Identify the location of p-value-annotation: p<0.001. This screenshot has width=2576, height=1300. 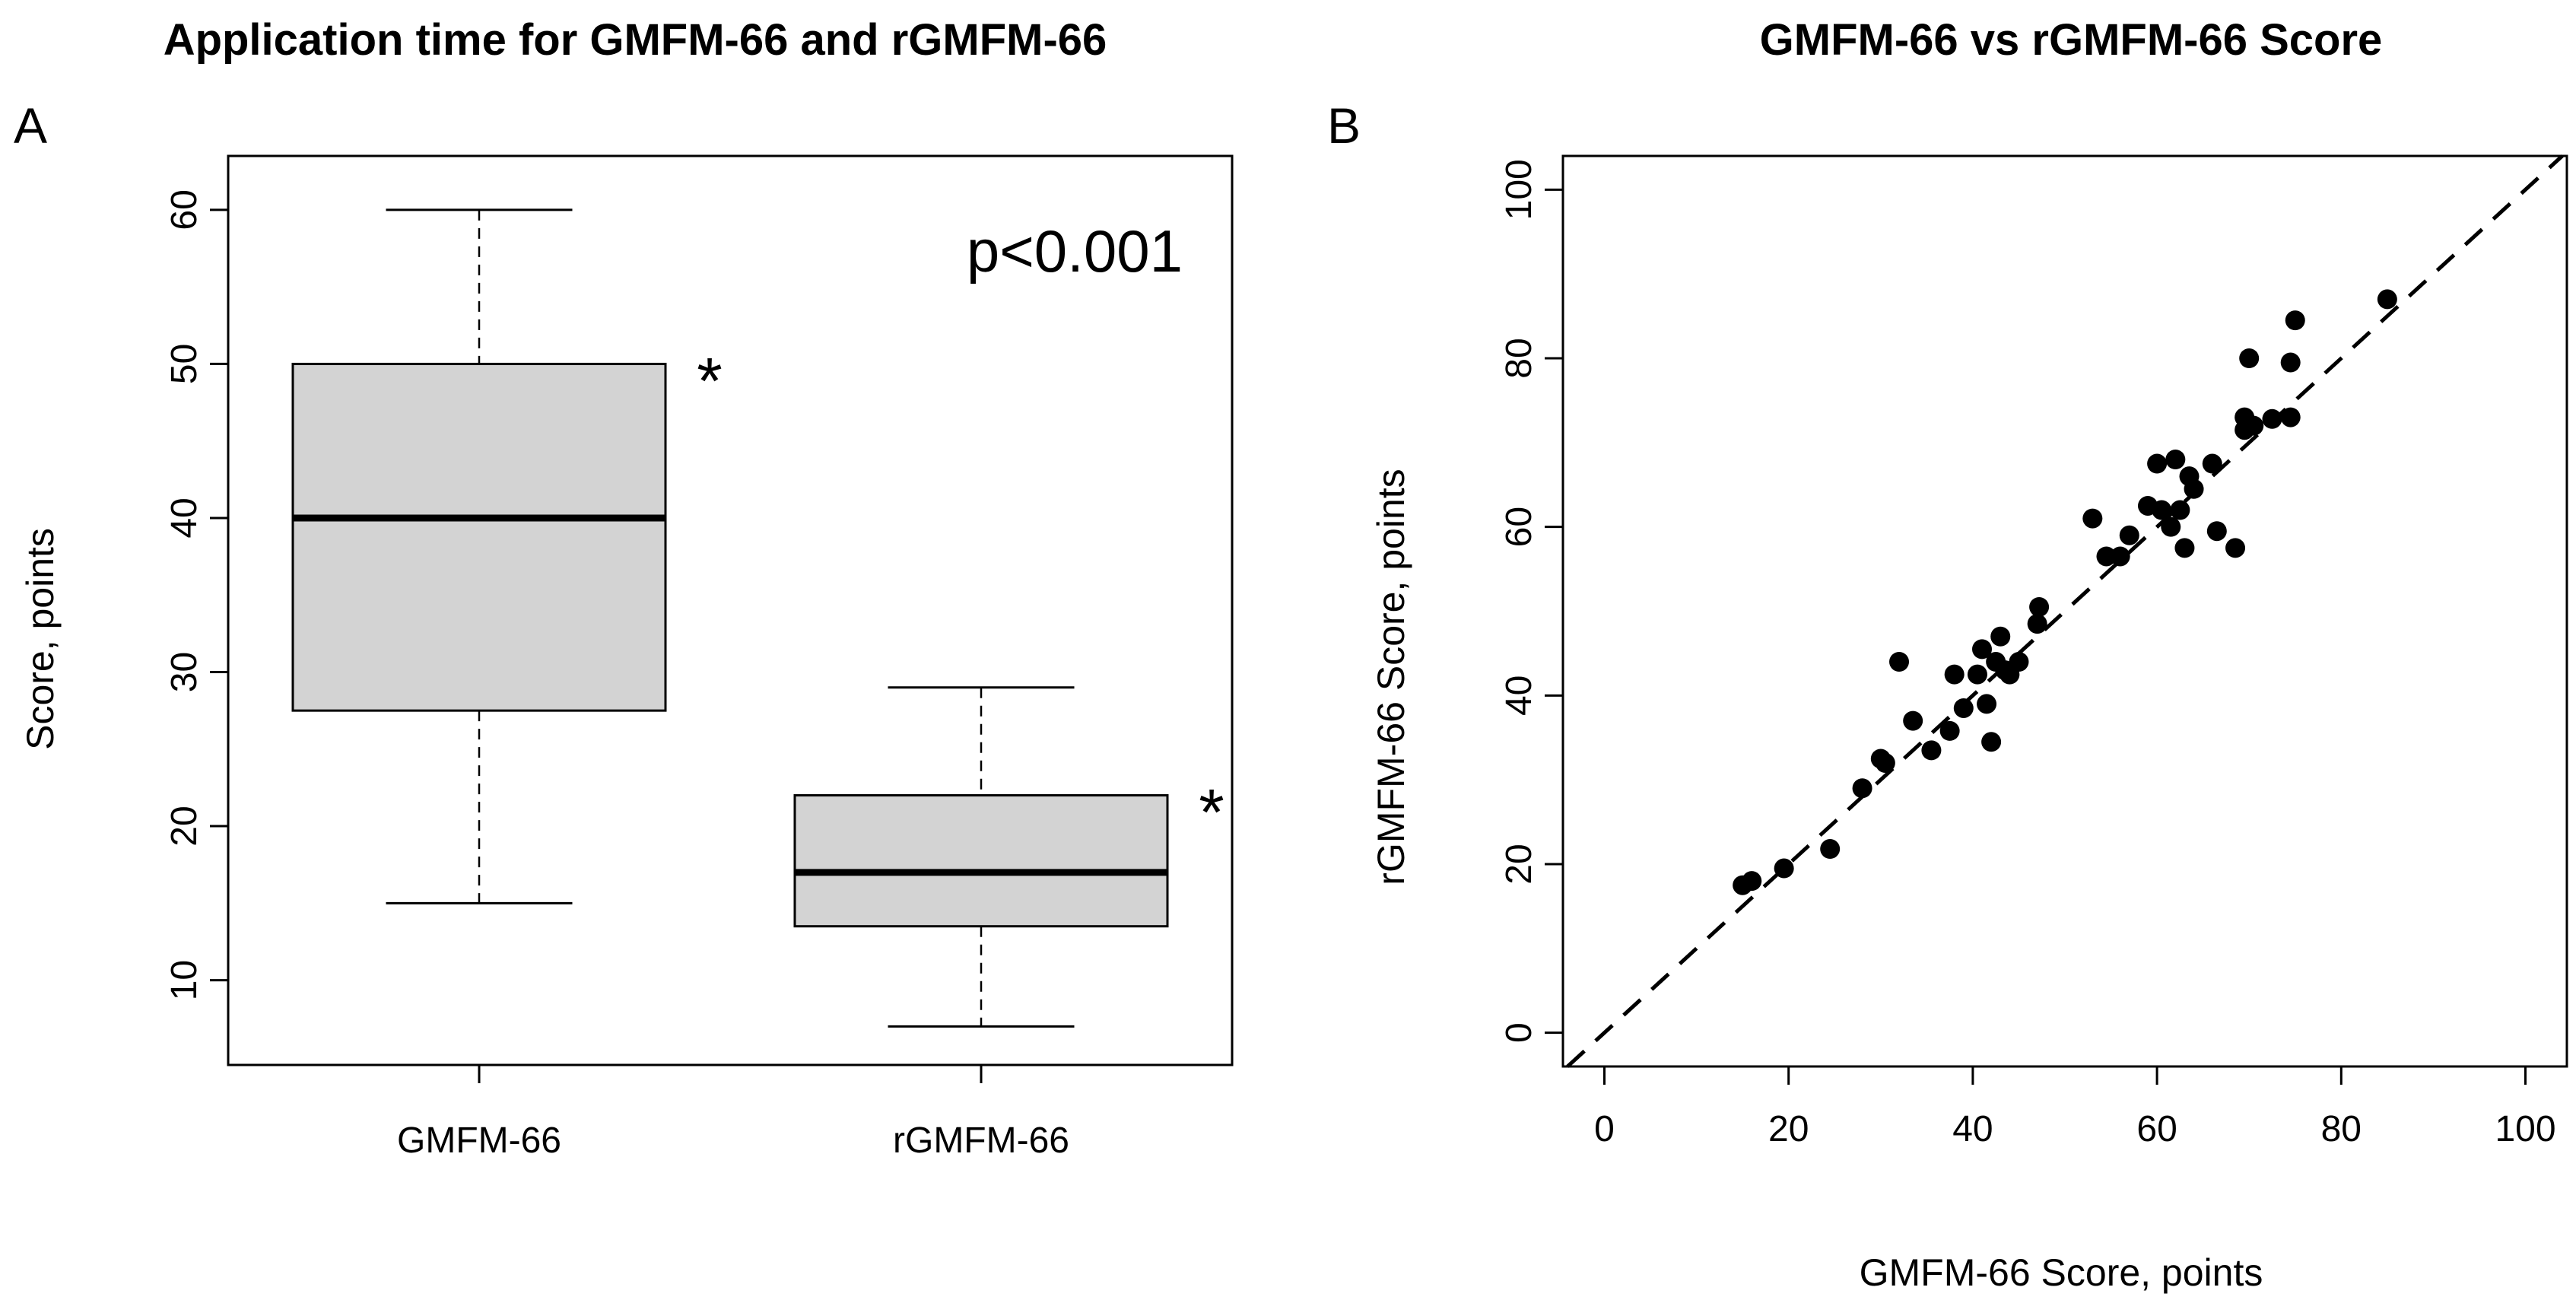
(1075, 251).